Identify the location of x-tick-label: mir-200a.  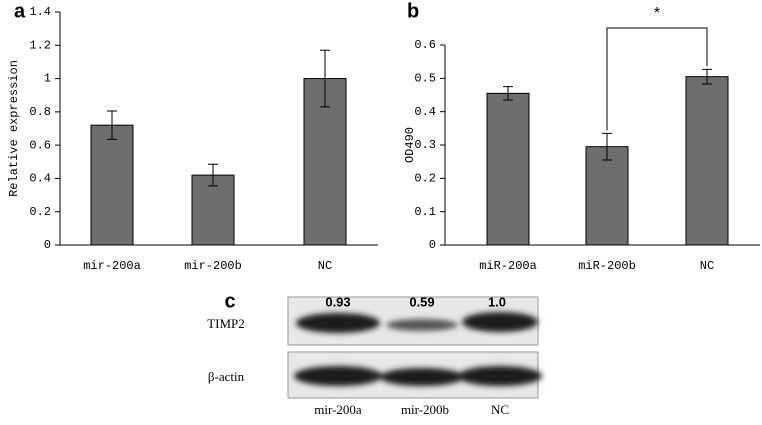
(112, 266).